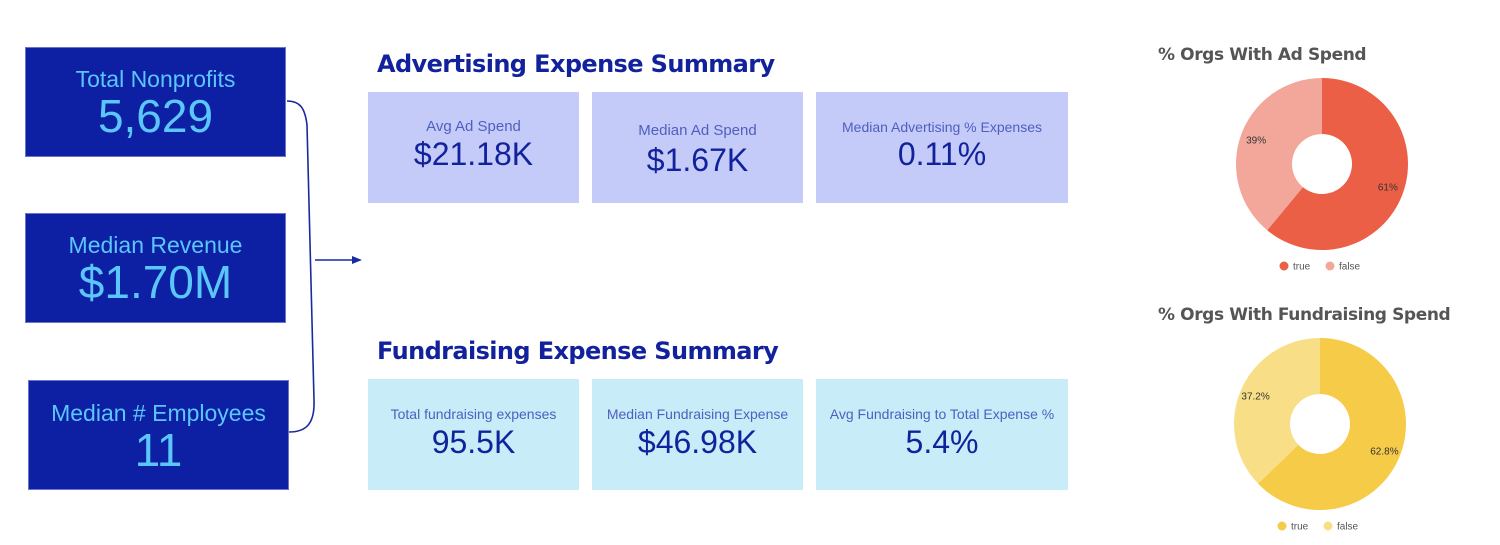 This screenshot has width=1500, height=545. Describe the element at coordinates (942, 154) in the screenshot. I see `card-value: 0.11%` at that location.